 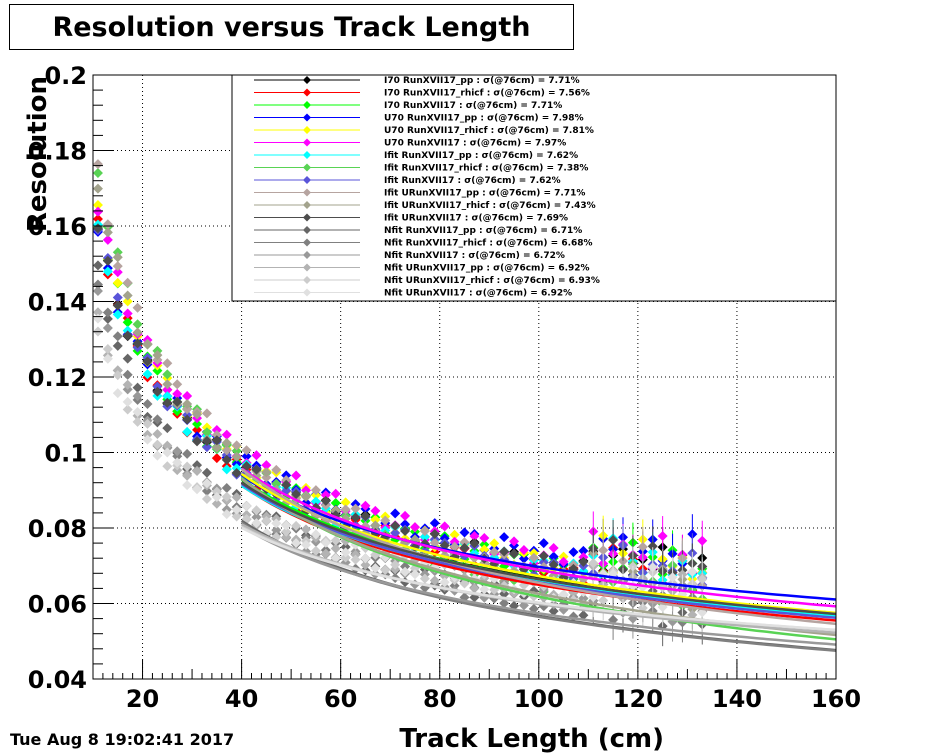 What do you see at coordinates (478, 294) in the screenshot?
I see `legend-entry: Nfit URunXVII17 : σ(@76cm) = 6.92%` at bounding box center [478, 294].